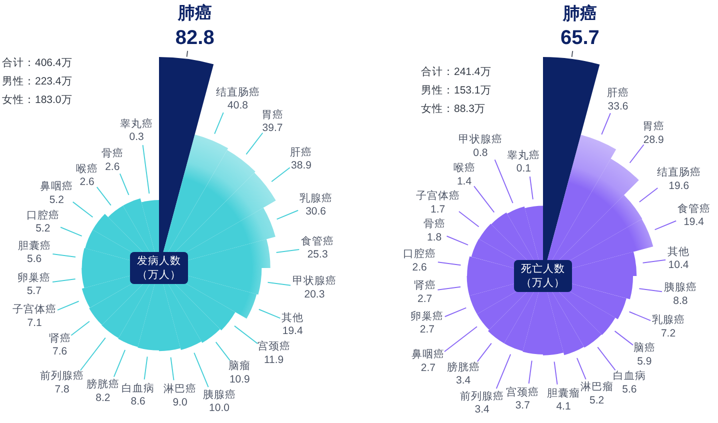 Image resolution: width=718 pixels, height=423 pixels. Describe the element at coordinates (103, 398) in the screenshot. I see `data-label: 8.2` at that location.